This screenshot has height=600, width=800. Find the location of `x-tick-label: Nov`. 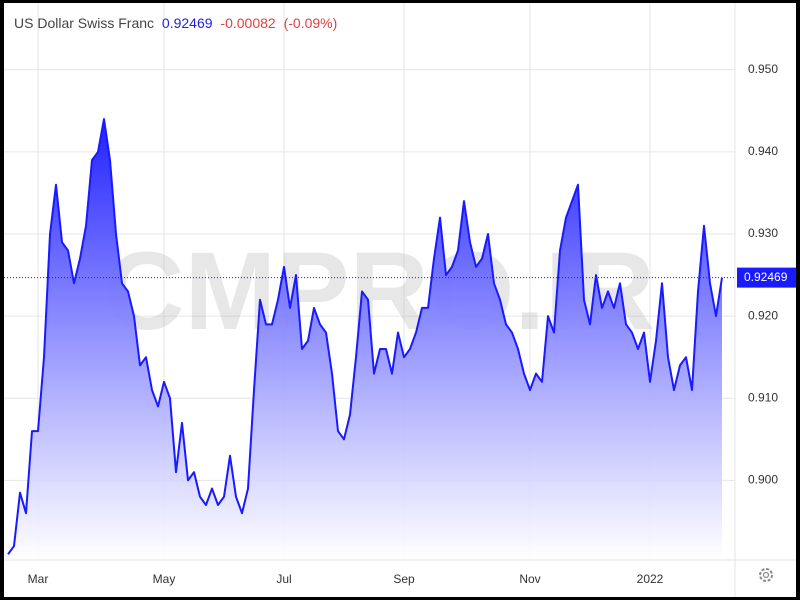

x-tick-label: Nov is located at coordinates (529, 579).